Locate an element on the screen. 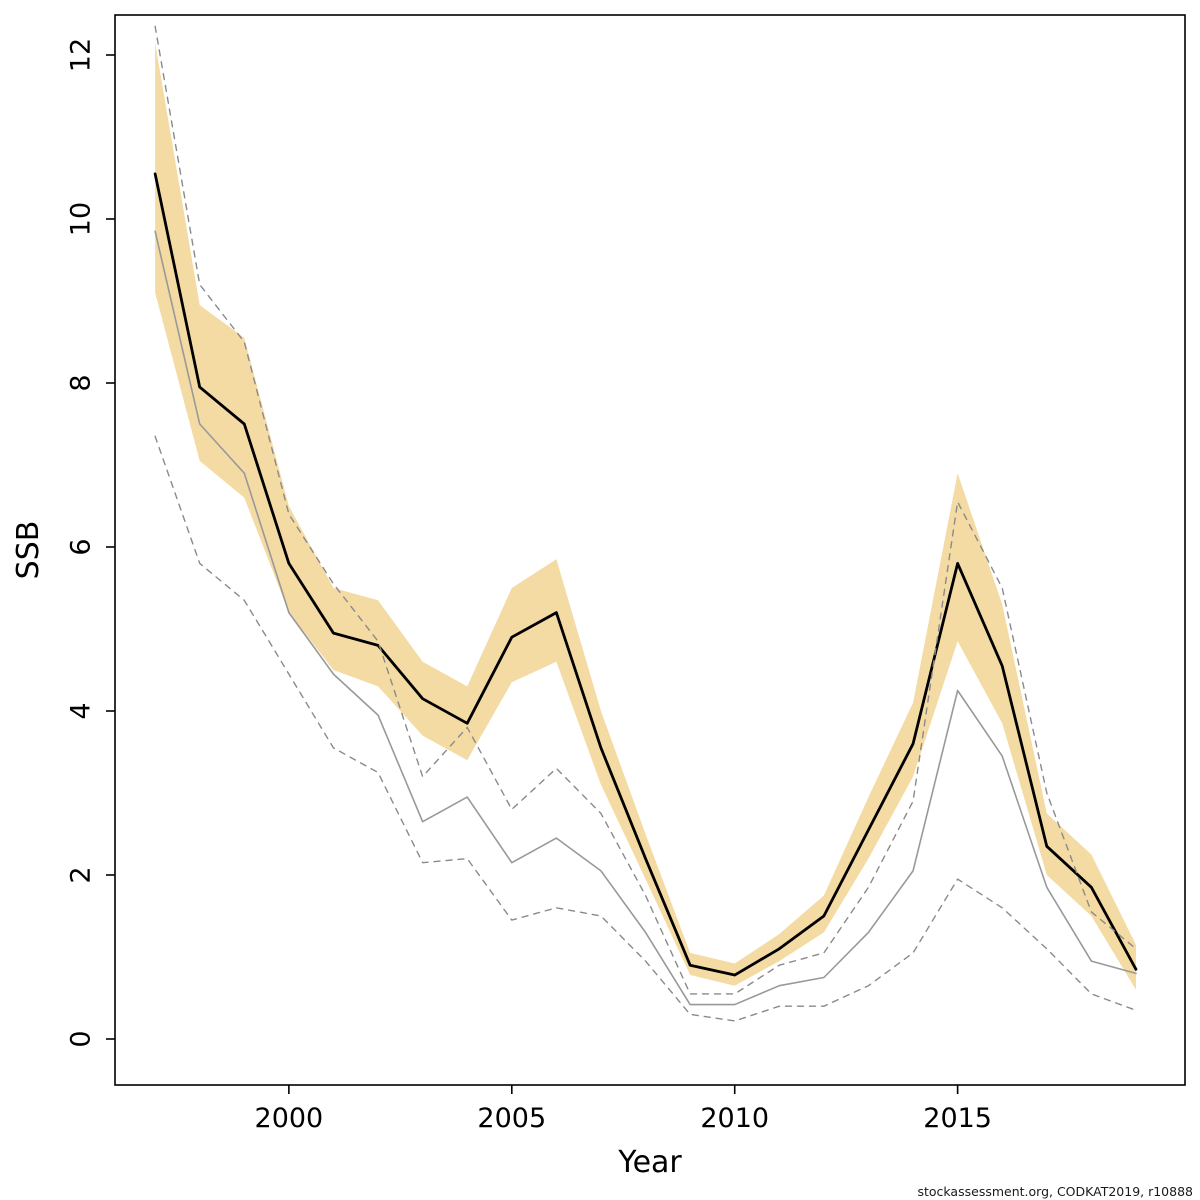 The height and width of the screenshot is (1200, 1200). x-tick-label: 2015 is located at coordinates (957, 1118).